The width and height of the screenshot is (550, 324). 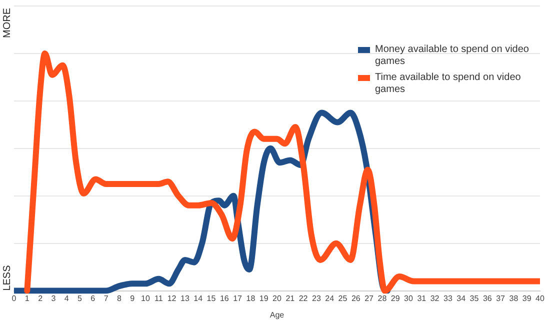 I want to click on x-tick-label: 8, so click(x=119, y=298).